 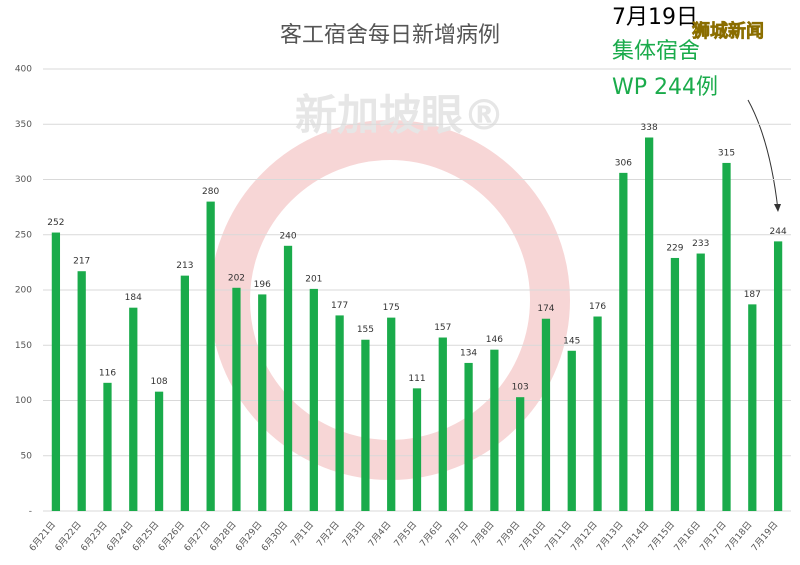 I want to click on y-tick-label: 350, so click(x=23, y=125).